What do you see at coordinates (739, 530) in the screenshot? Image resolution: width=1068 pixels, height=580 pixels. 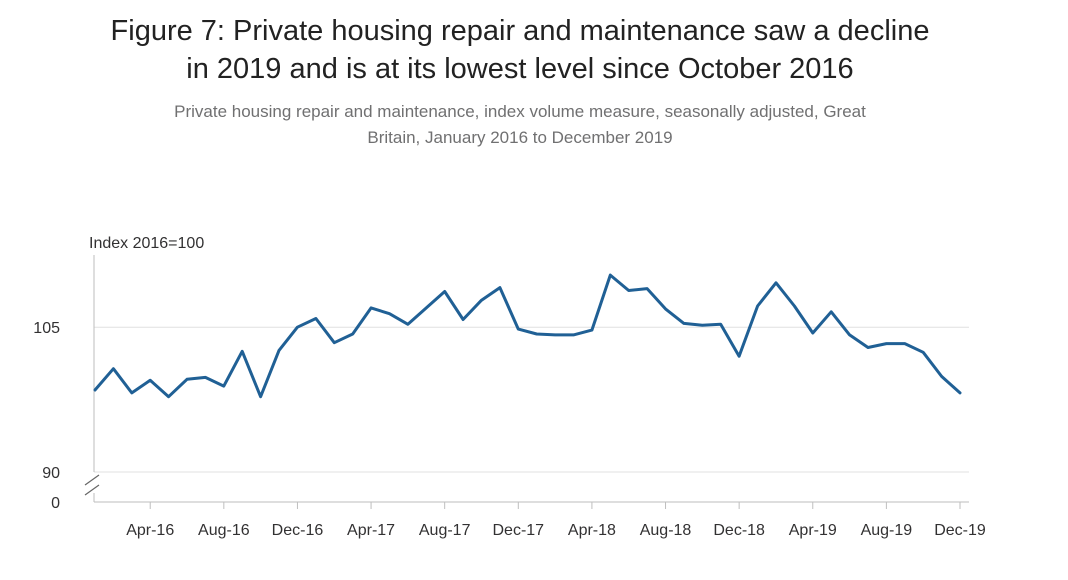 I see `x-tick-label-Dec-18: Dec-18` at bounding box center [739, 530].